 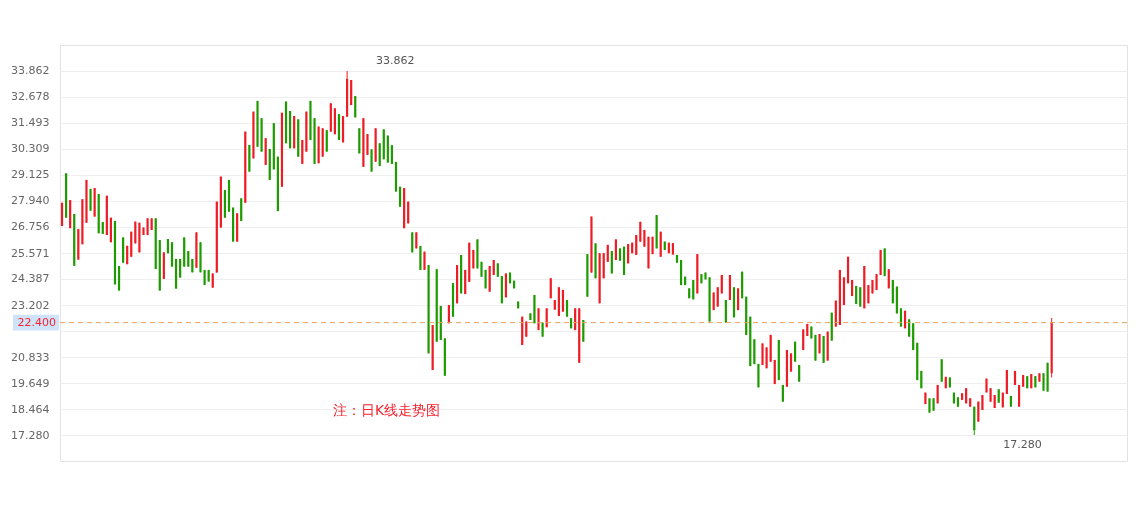 I want to click on y-tick-label: 31.493, so click(x=30, y=123).